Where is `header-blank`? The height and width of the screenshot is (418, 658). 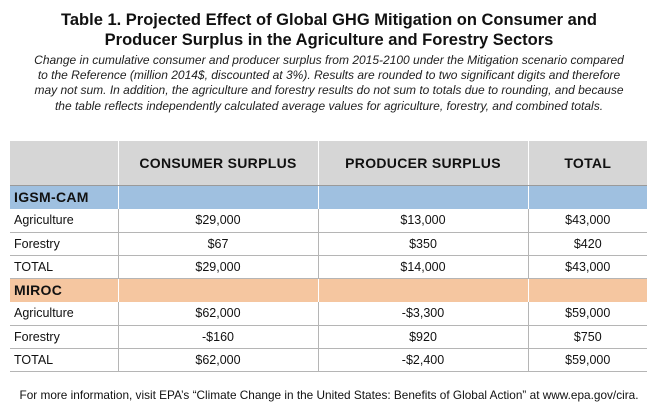 header-blank is located at coordinates (64, 163).